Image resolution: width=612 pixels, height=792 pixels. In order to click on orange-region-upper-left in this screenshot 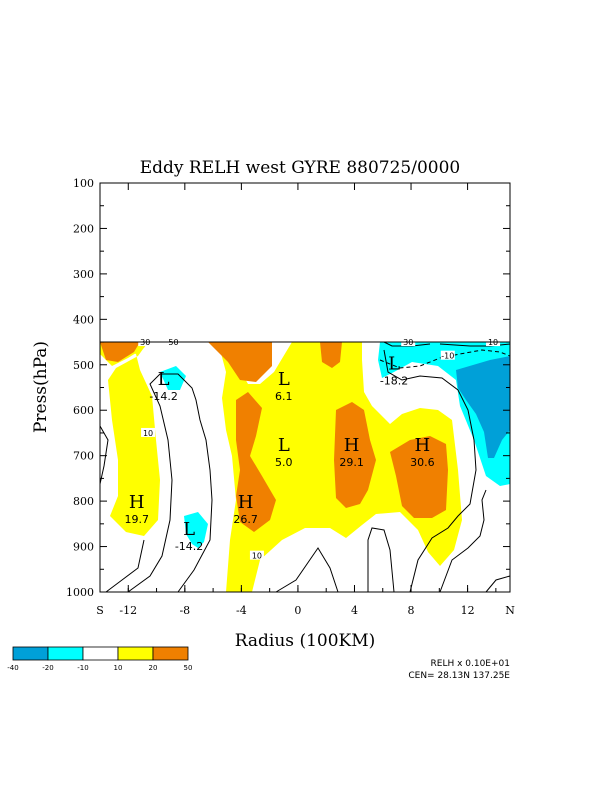, I will do `click(120, 352)`.